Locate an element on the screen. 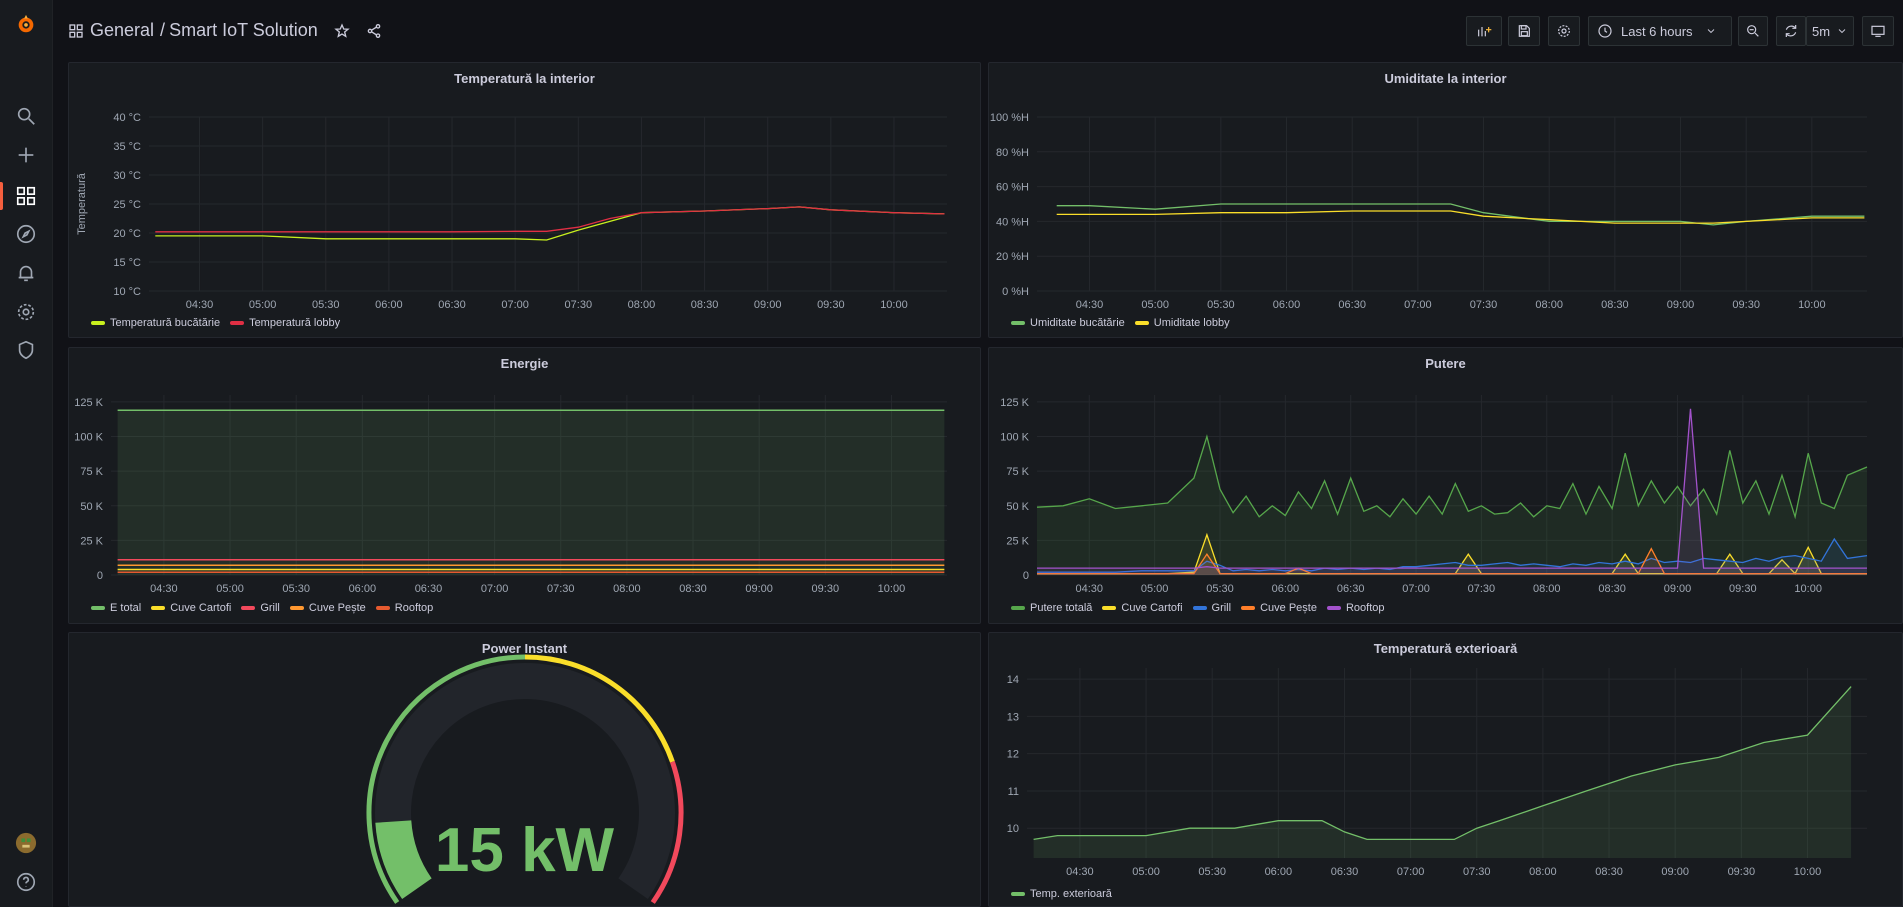 This screenshot has height=907, width=1903. explore-compass-icon is located at coordinates (26, 234).